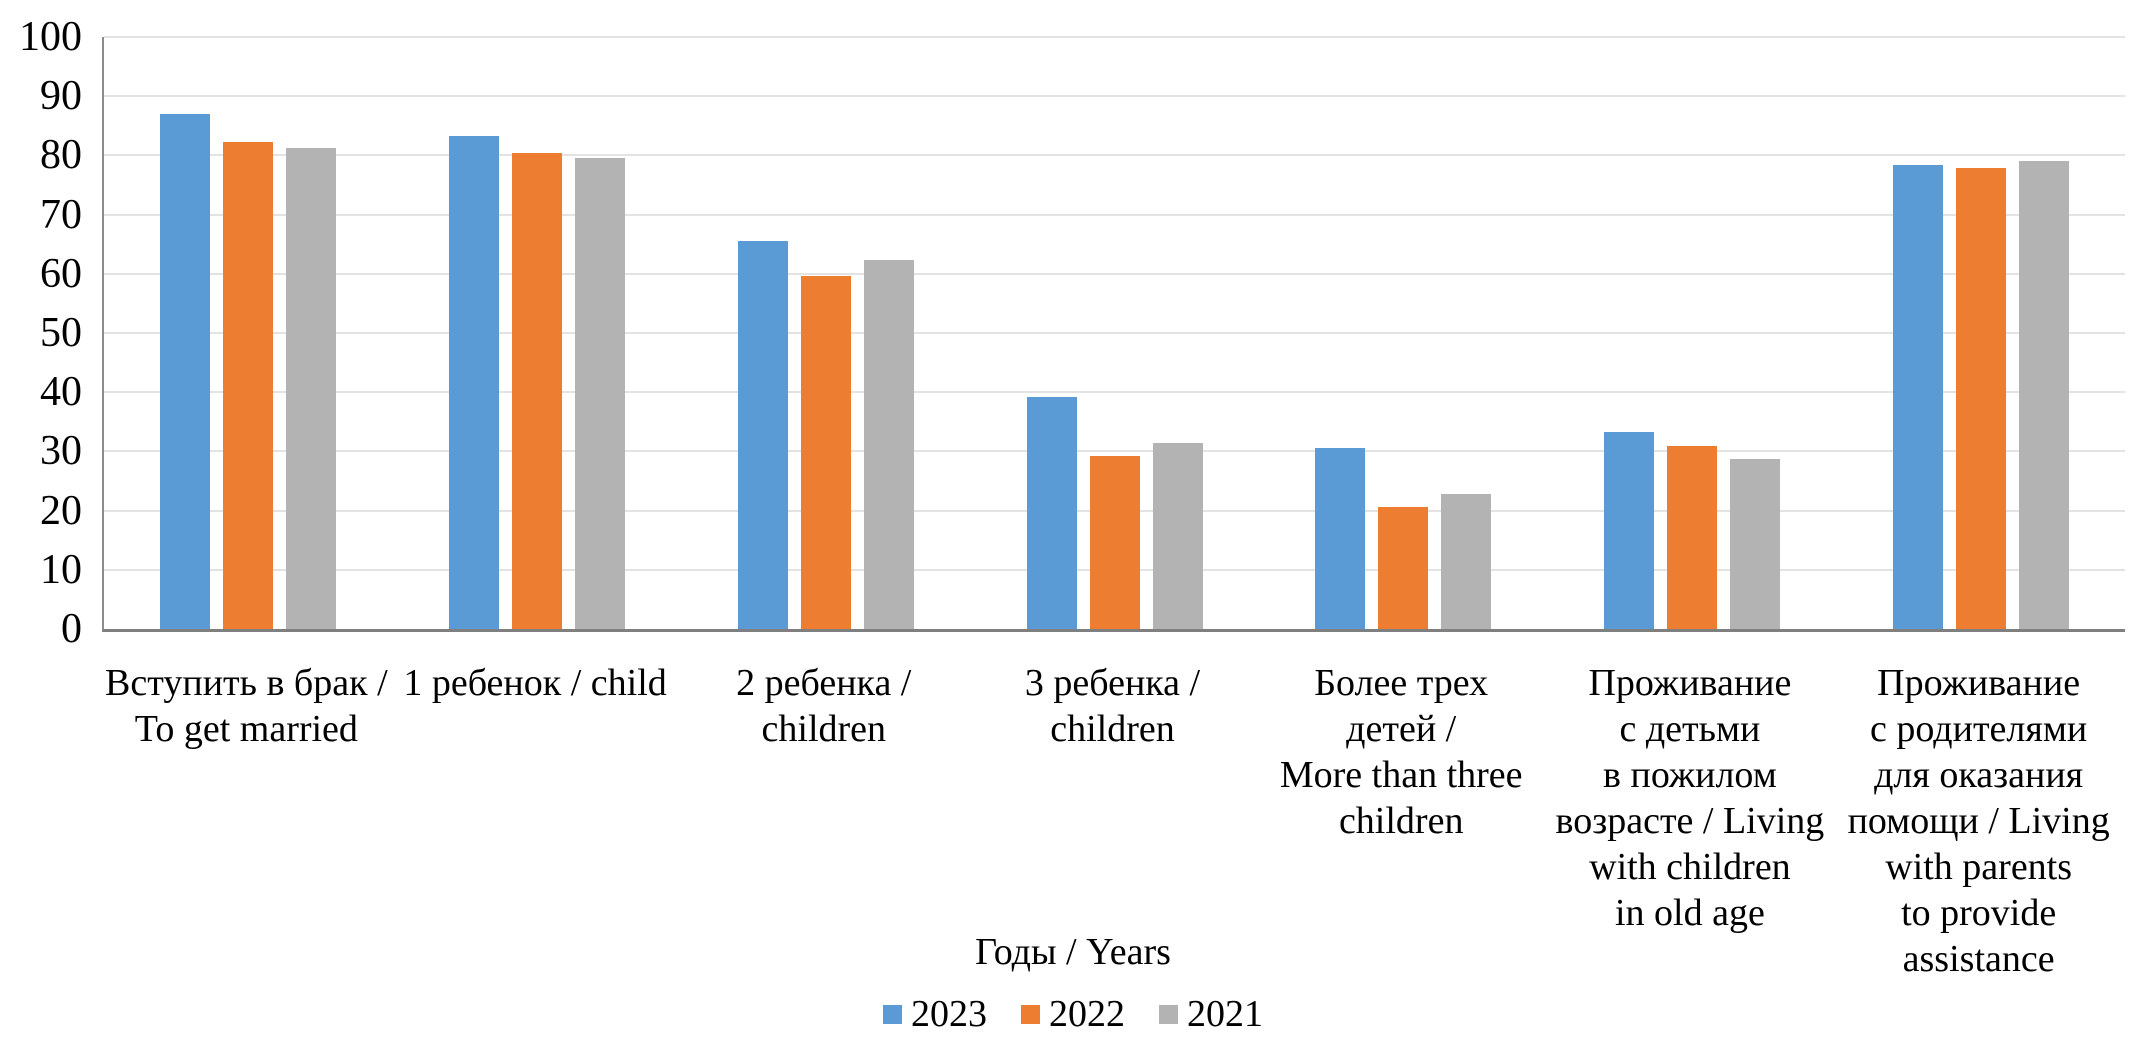 This screenshot has height=1058, width=2146. What do you see at coordinates (61, 333) in the screenshot?
I see `y-tick-label: 50` at bounding box center [61, 333].